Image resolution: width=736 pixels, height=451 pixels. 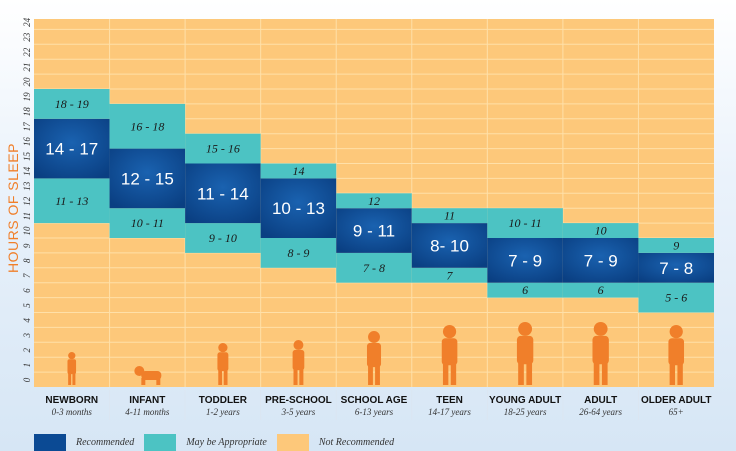 I want to click on category-age: 0-3 months, so click(x=72, y=412).